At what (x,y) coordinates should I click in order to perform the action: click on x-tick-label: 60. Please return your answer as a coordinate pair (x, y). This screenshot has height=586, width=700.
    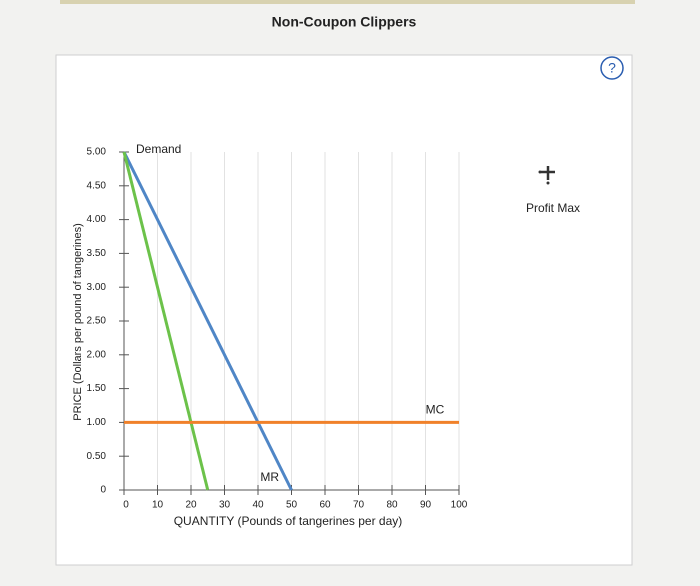
    Looking at the image, I should click on (325, 505).